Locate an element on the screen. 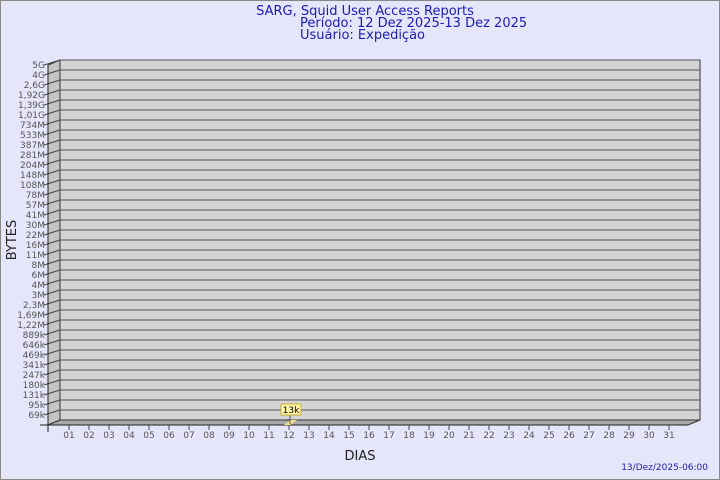 The height and width of the screenshot is (480, 720). y-tick-label: 4M is located at coordinates (39, 286).